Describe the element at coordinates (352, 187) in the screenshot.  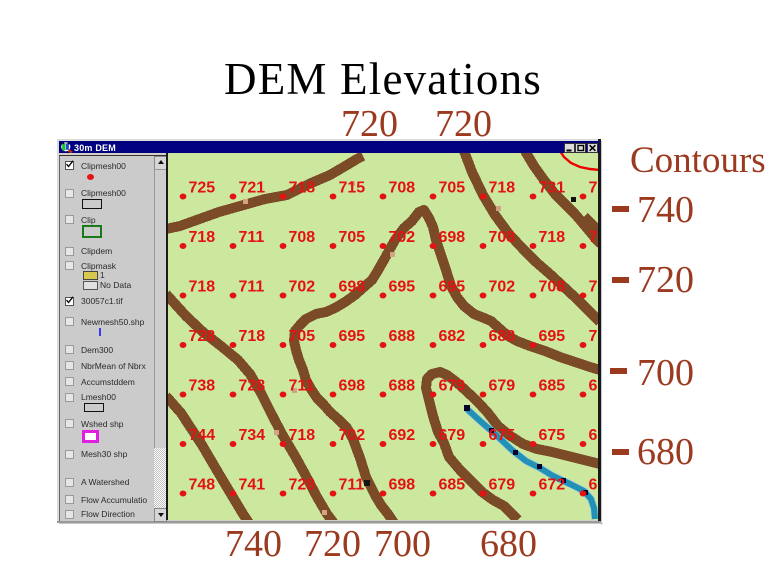
I see `svg-text: 715` at that location.